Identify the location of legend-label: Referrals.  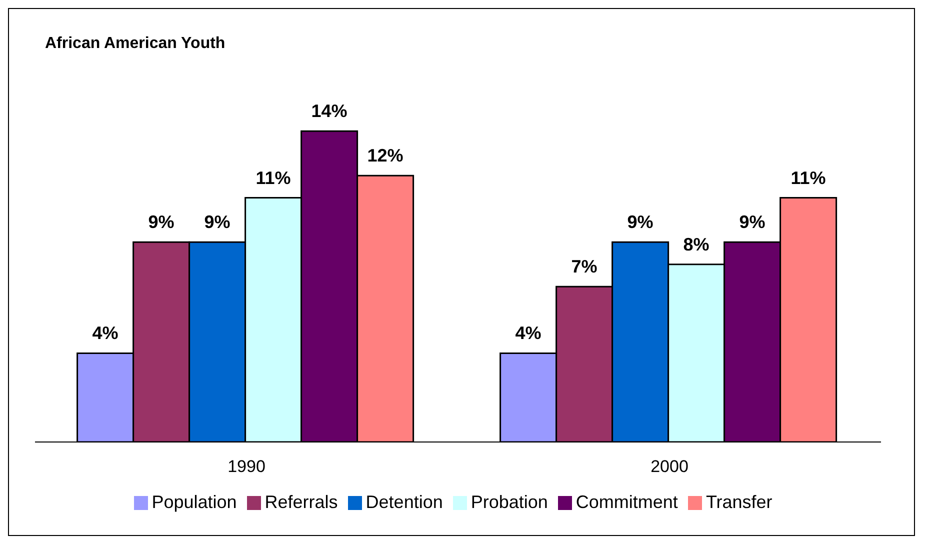
(301, 502).